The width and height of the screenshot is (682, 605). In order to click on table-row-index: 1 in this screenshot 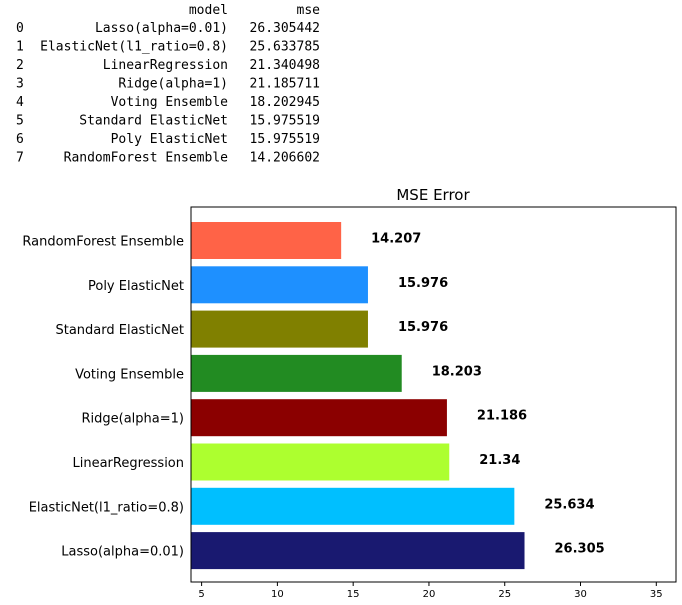, I will do `click(20, 47)`.